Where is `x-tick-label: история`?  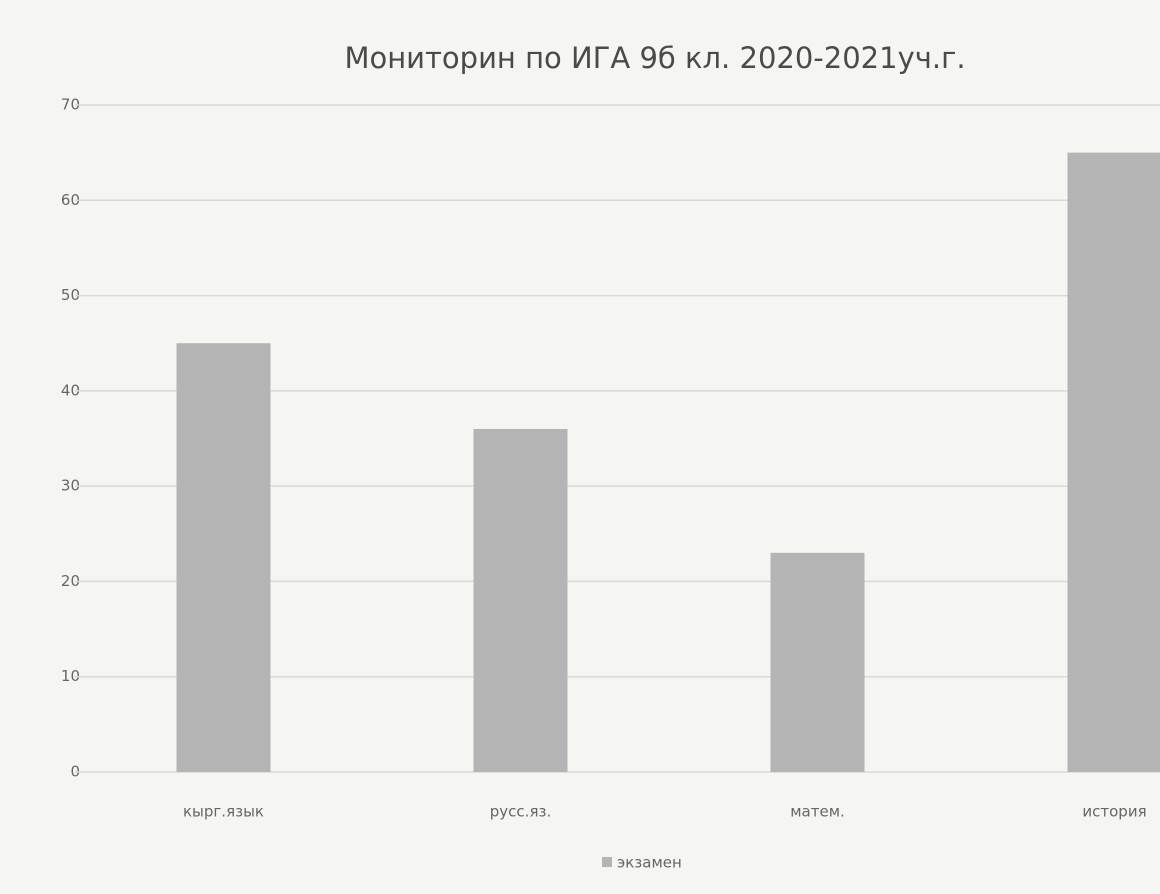
x-tick-label: история is located at coordinates (1114, 812).